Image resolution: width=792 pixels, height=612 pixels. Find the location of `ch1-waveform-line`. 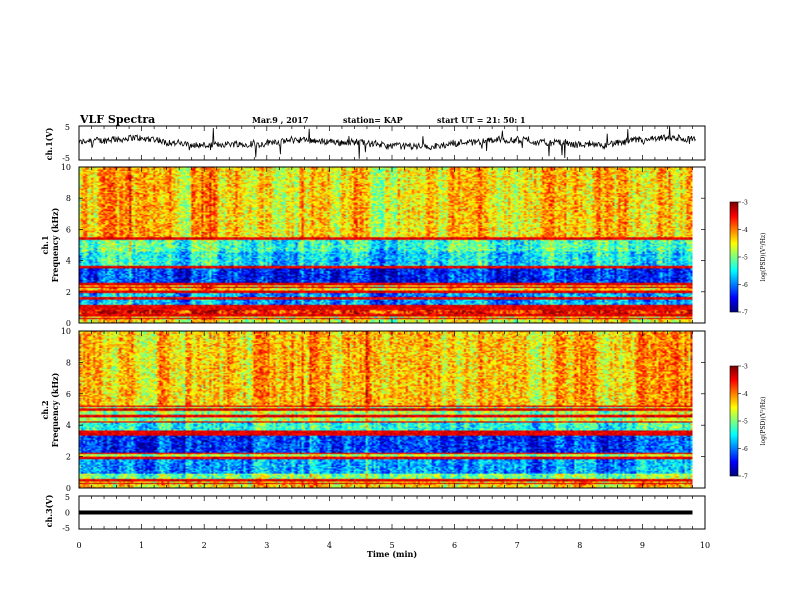

ch1-waveform-line is located at coordinates (387, 142).